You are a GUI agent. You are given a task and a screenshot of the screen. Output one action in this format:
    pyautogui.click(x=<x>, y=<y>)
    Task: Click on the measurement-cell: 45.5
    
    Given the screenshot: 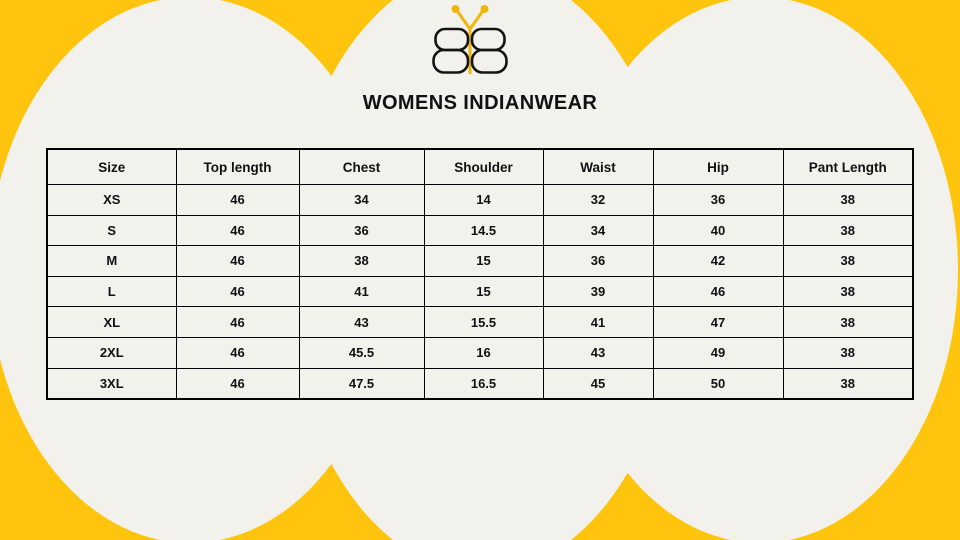 What is the action you would take?
    pyautogui.click(x=361, y=352)
    